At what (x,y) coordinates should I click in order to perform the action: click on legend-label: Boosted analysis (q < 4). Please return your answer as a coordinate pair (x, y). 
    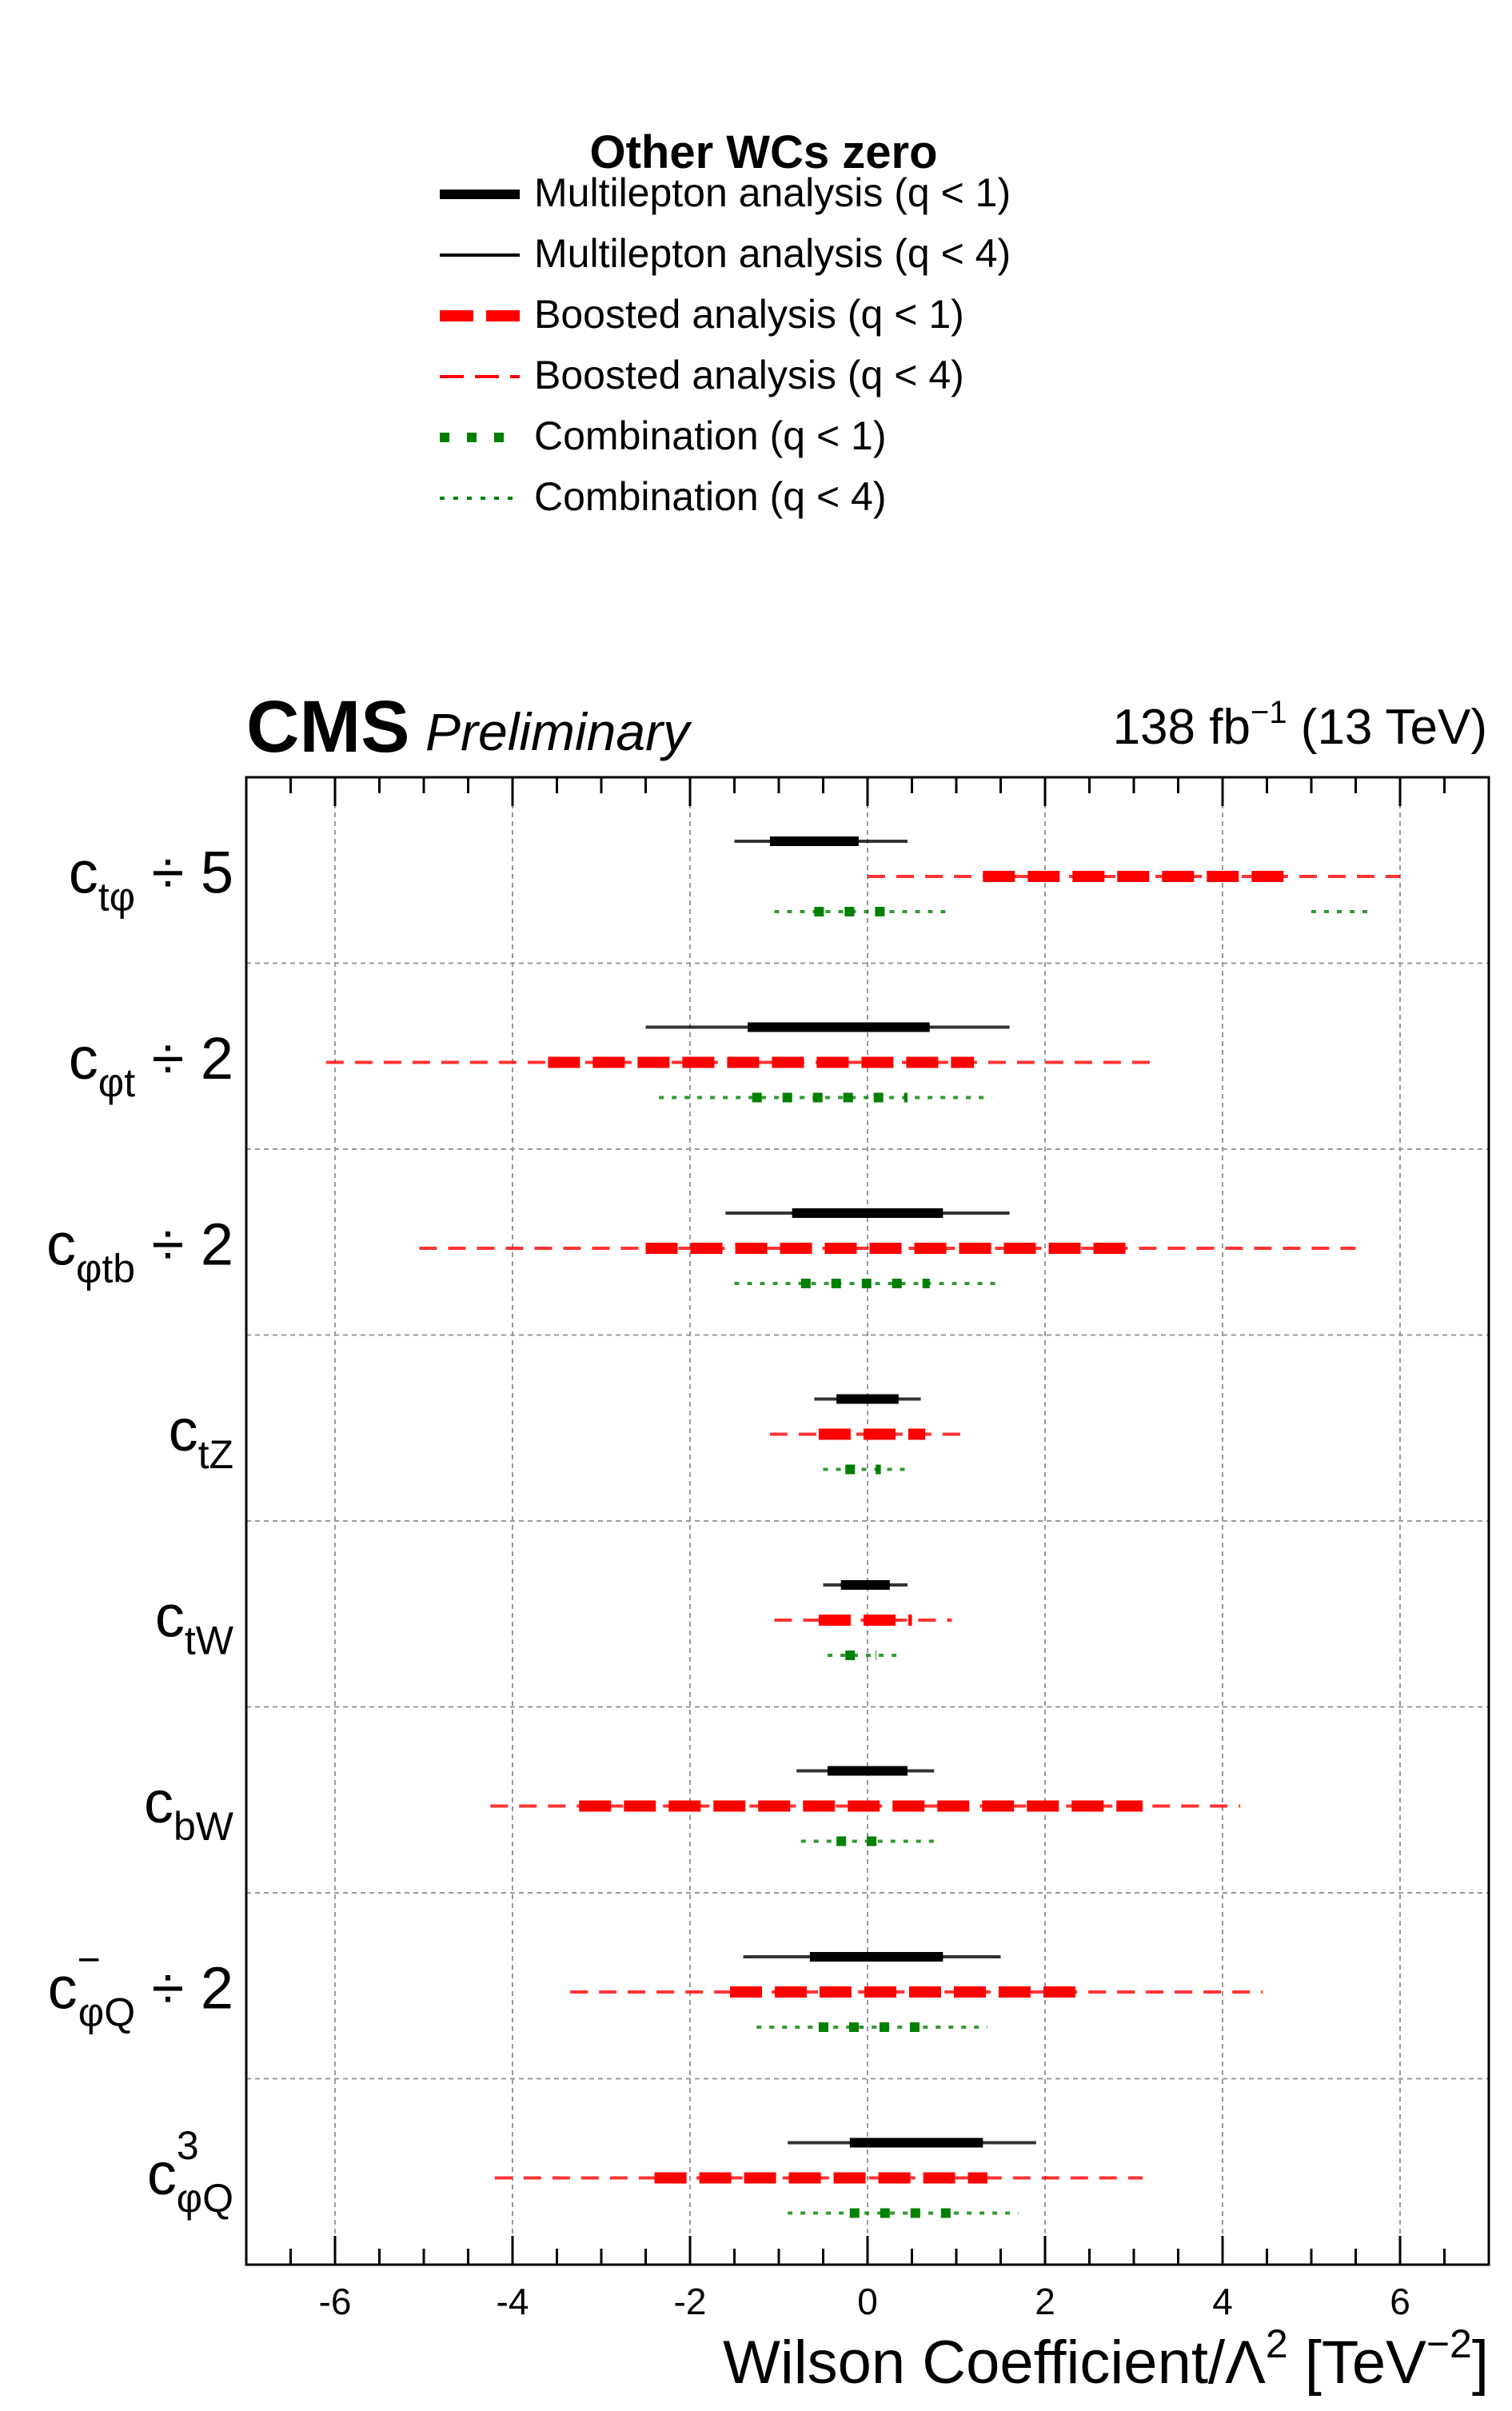
    Looking at the image, I should click on (749, 375).